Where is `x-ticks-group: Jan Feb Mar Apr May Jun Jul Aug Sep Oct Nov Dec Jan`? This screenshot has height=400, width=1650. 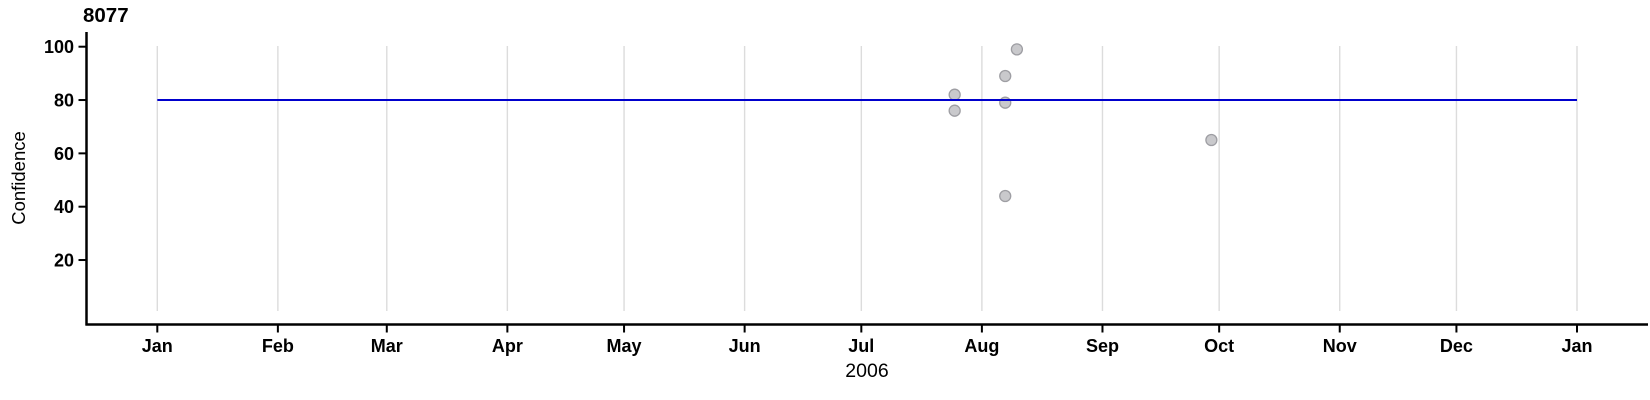 x-ticks-group: Jan Feb Mar Apr May Jun Jul Aug Sep Oct Nov Dec Jan is located at coordinates (867, 340).